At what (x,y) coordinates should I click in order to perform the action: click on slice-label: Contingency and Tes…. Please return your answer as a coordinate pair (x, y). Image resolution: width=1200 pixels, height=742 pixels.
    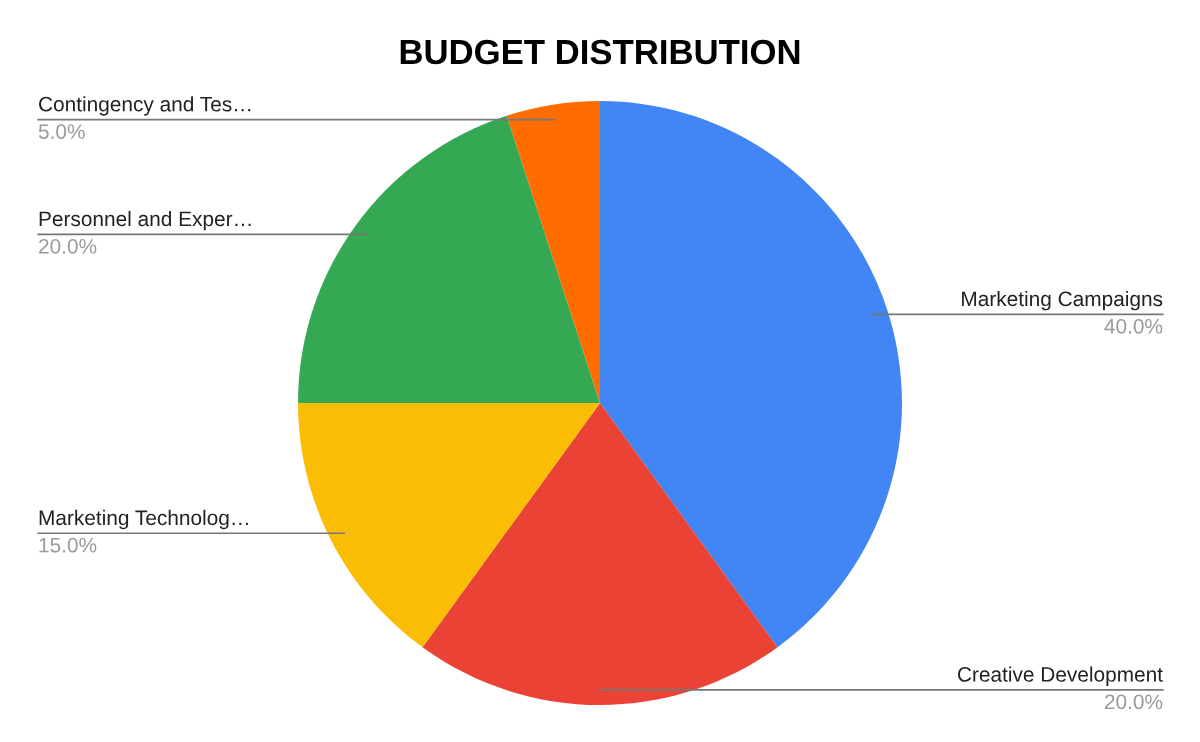
    Looking at the image, I should click on (145, 106).